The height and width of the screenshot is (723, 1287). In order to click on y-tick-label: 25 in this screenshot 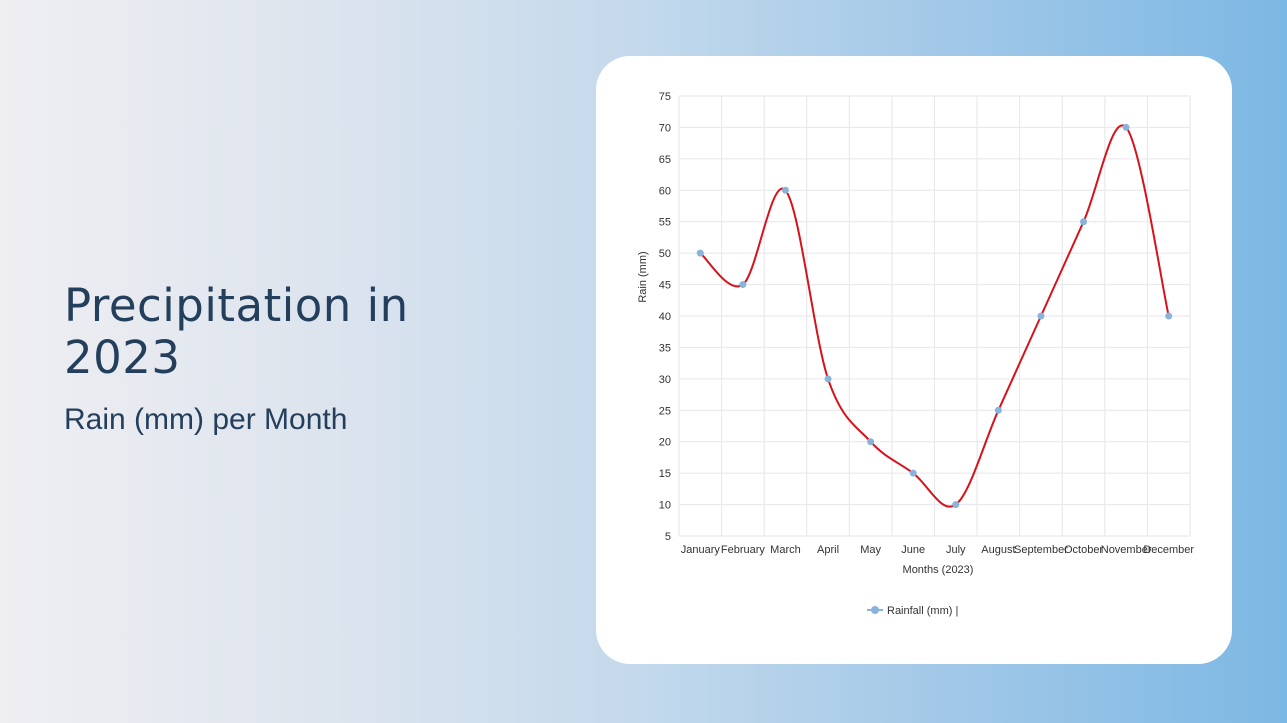, I will do `click(665, 411)`.